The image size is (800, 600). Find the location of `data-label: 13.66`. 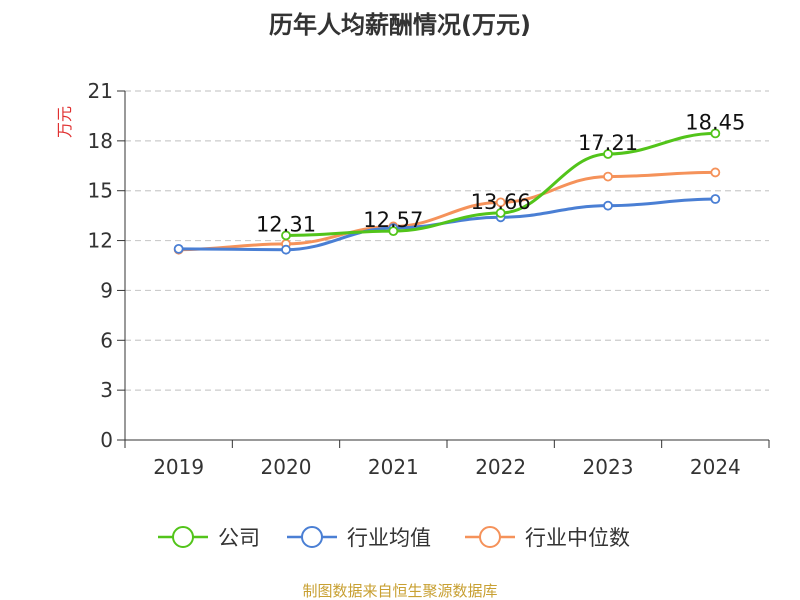

data-label: 13.66 is located at coordinates (501, 202).